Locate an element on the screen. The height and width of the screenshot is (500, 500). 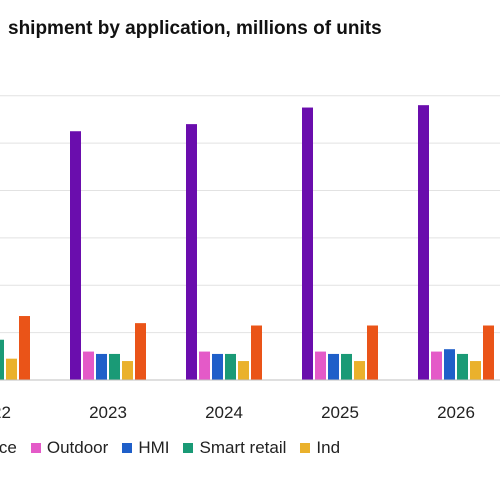
x-tick-label: 2025 is located at coordinates (340, 412).